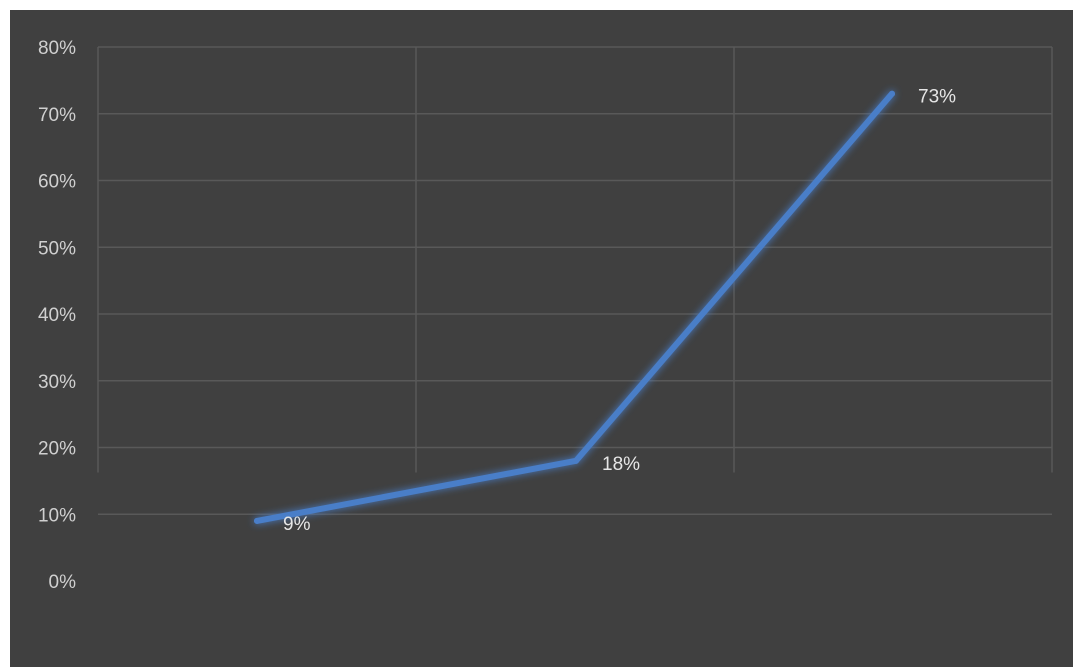 Image resolution: width=1073 pixels, height=667 pixels. I want to click on y-tick-label: 0%, so click(63, 582).